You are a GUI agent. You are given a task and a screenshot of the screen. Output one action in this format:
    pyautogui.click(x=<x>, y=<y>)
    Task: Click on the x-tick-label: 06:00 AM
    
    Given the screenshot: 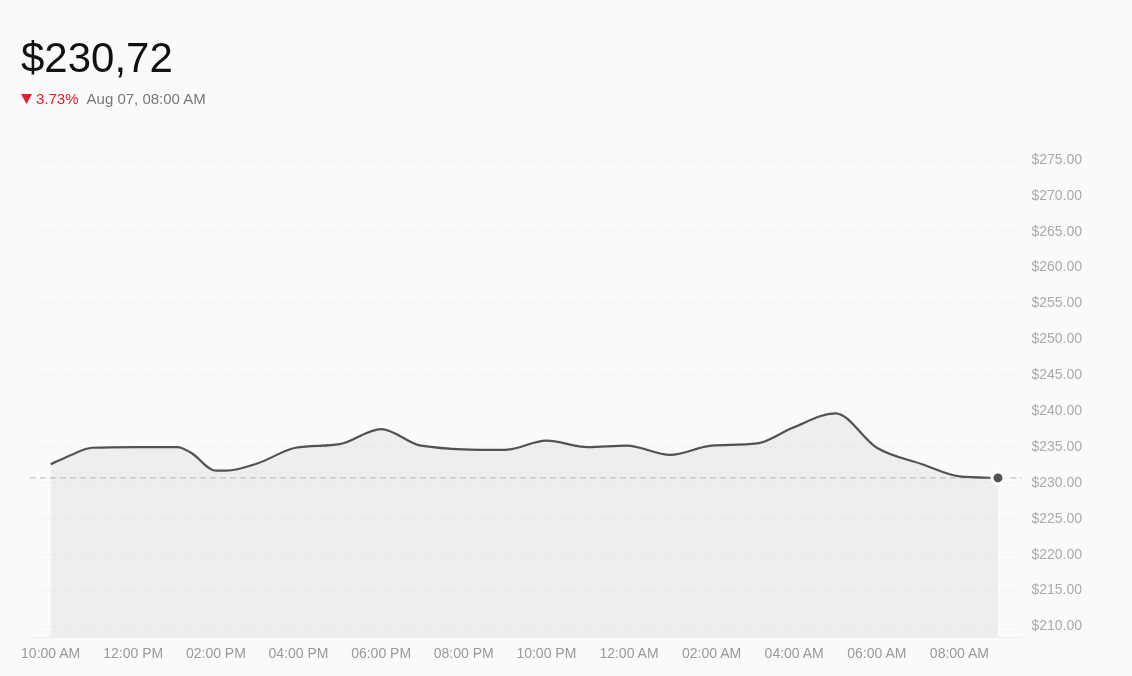 What is the action you would take?
    pyautogui.click(x=877, y=653)
    